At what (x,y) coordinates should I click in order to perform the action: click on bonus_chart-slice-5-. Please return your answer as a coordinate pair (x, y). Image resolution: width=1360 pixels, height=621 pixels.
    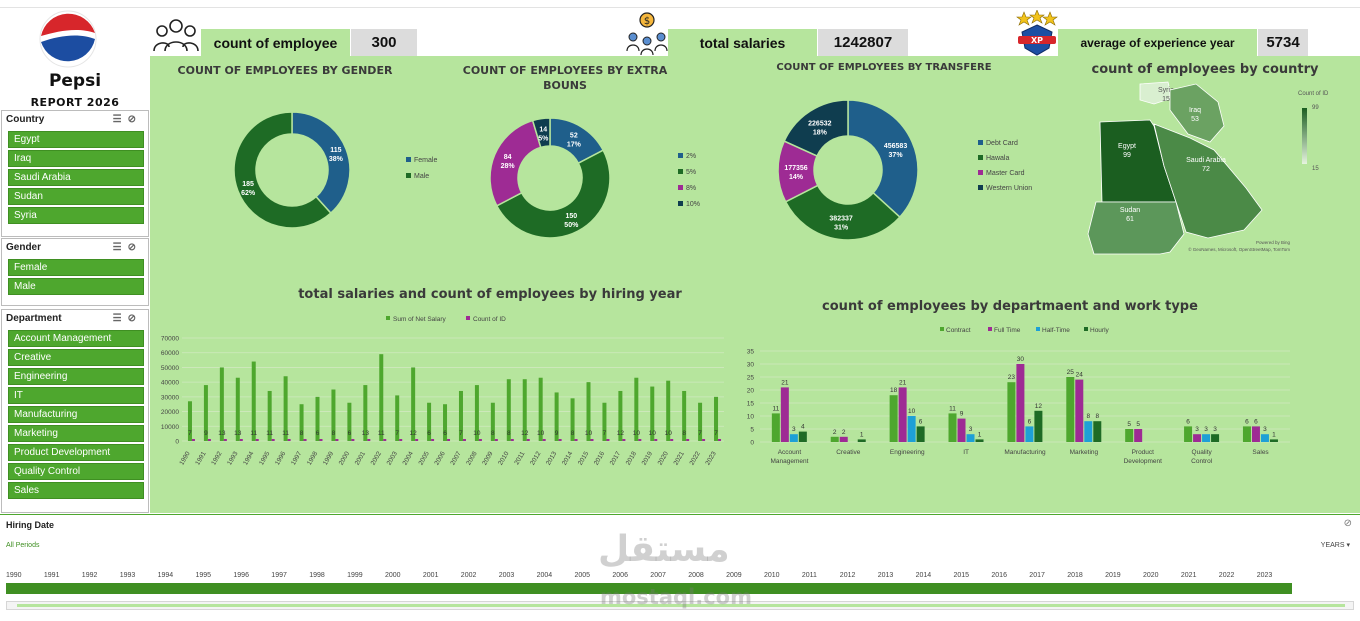
    Looking at the image, I should click on (553, 194).